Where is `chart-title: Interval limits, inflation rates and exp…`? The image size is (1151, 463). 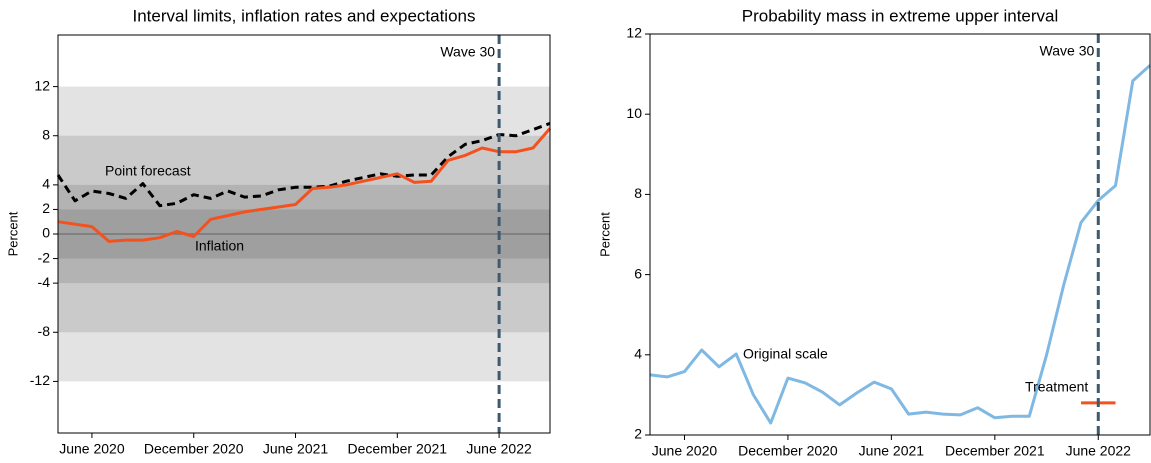
chart-title: Interval limits, inflation rates and exp… is located at coordinates (303, 15).